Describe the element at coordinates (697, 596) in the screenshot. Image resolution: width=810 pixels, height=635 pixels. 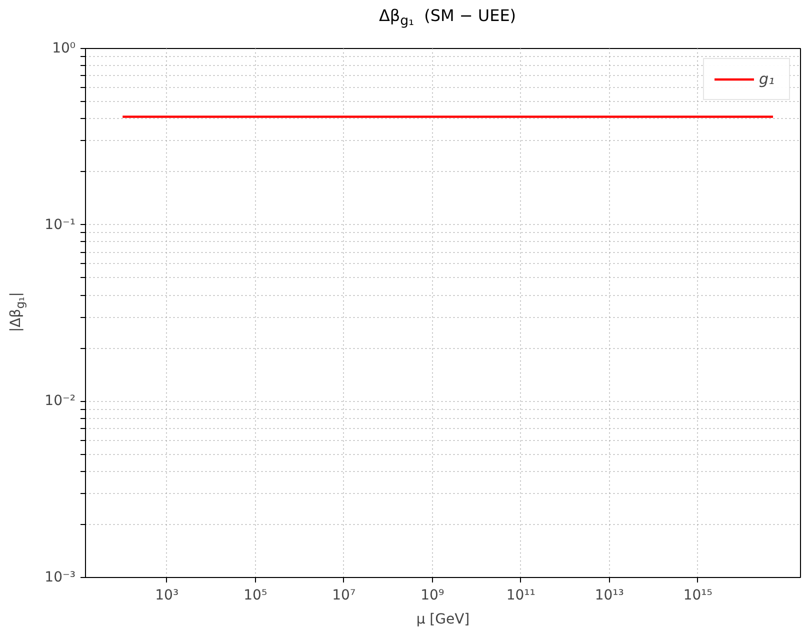
I see `x-tick-label: 10¹⁵` at that location.